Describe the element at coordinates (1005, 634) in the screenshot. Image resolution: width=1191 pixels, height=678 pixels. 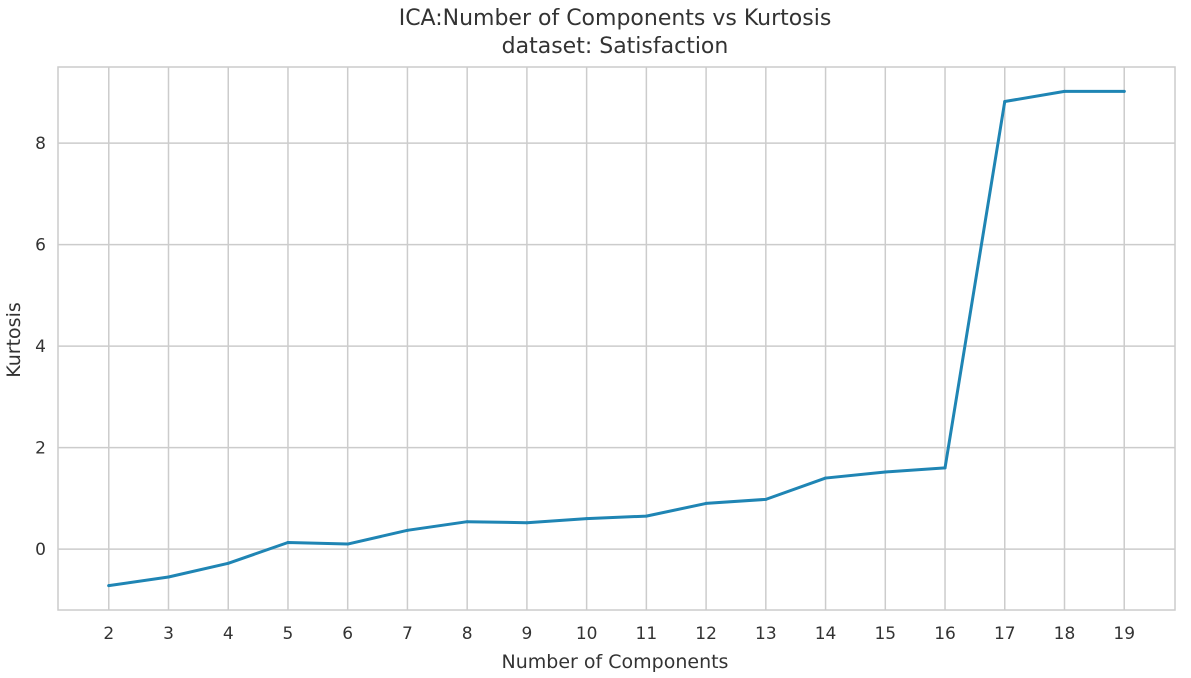
I see `x-tick-label: 17` at that location.